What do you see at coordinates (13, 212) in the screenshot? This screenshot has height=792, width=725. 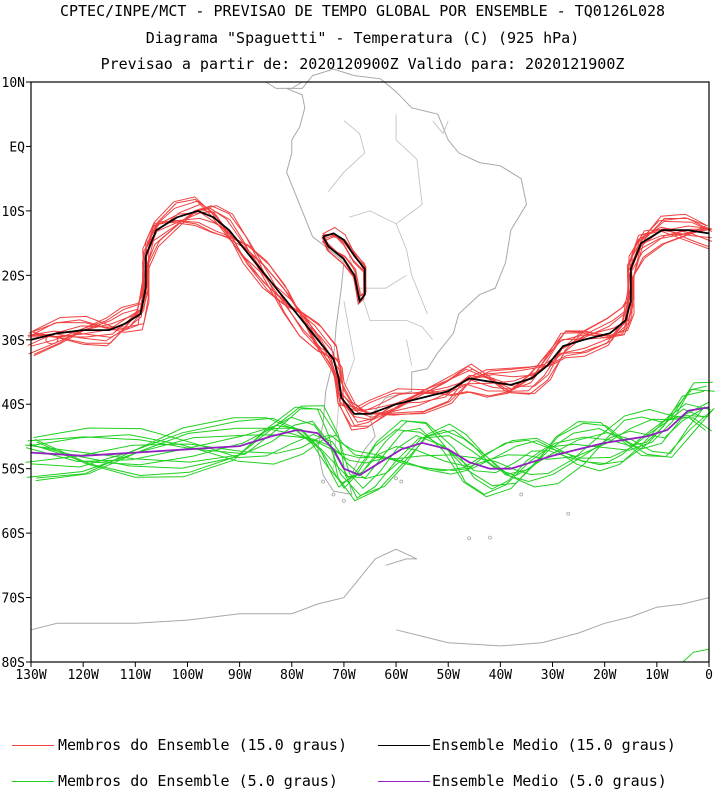 I see `lat-tick-label: 10S` at bounding box center [13, 212].